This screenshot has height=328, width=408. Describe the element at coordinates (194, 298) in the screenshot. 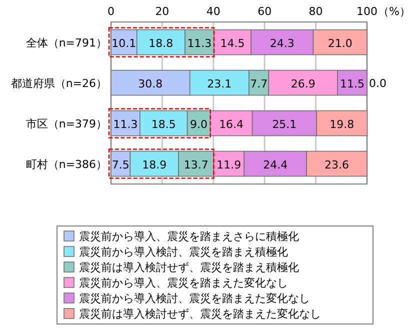

I see `legend-label: 震災前から導入検討、震災を踏まえた変化なし` at that location.